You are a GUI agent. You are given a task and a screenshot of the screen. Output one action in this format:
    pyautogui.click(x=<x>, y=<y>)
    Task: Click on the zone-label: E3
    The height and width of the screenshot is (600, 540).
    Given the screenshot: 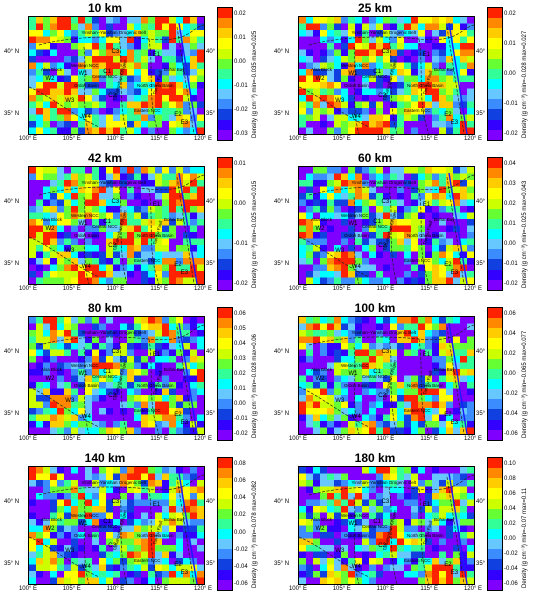 What is the action you would take?
    pyautogui.click(x=184, y=572)
    